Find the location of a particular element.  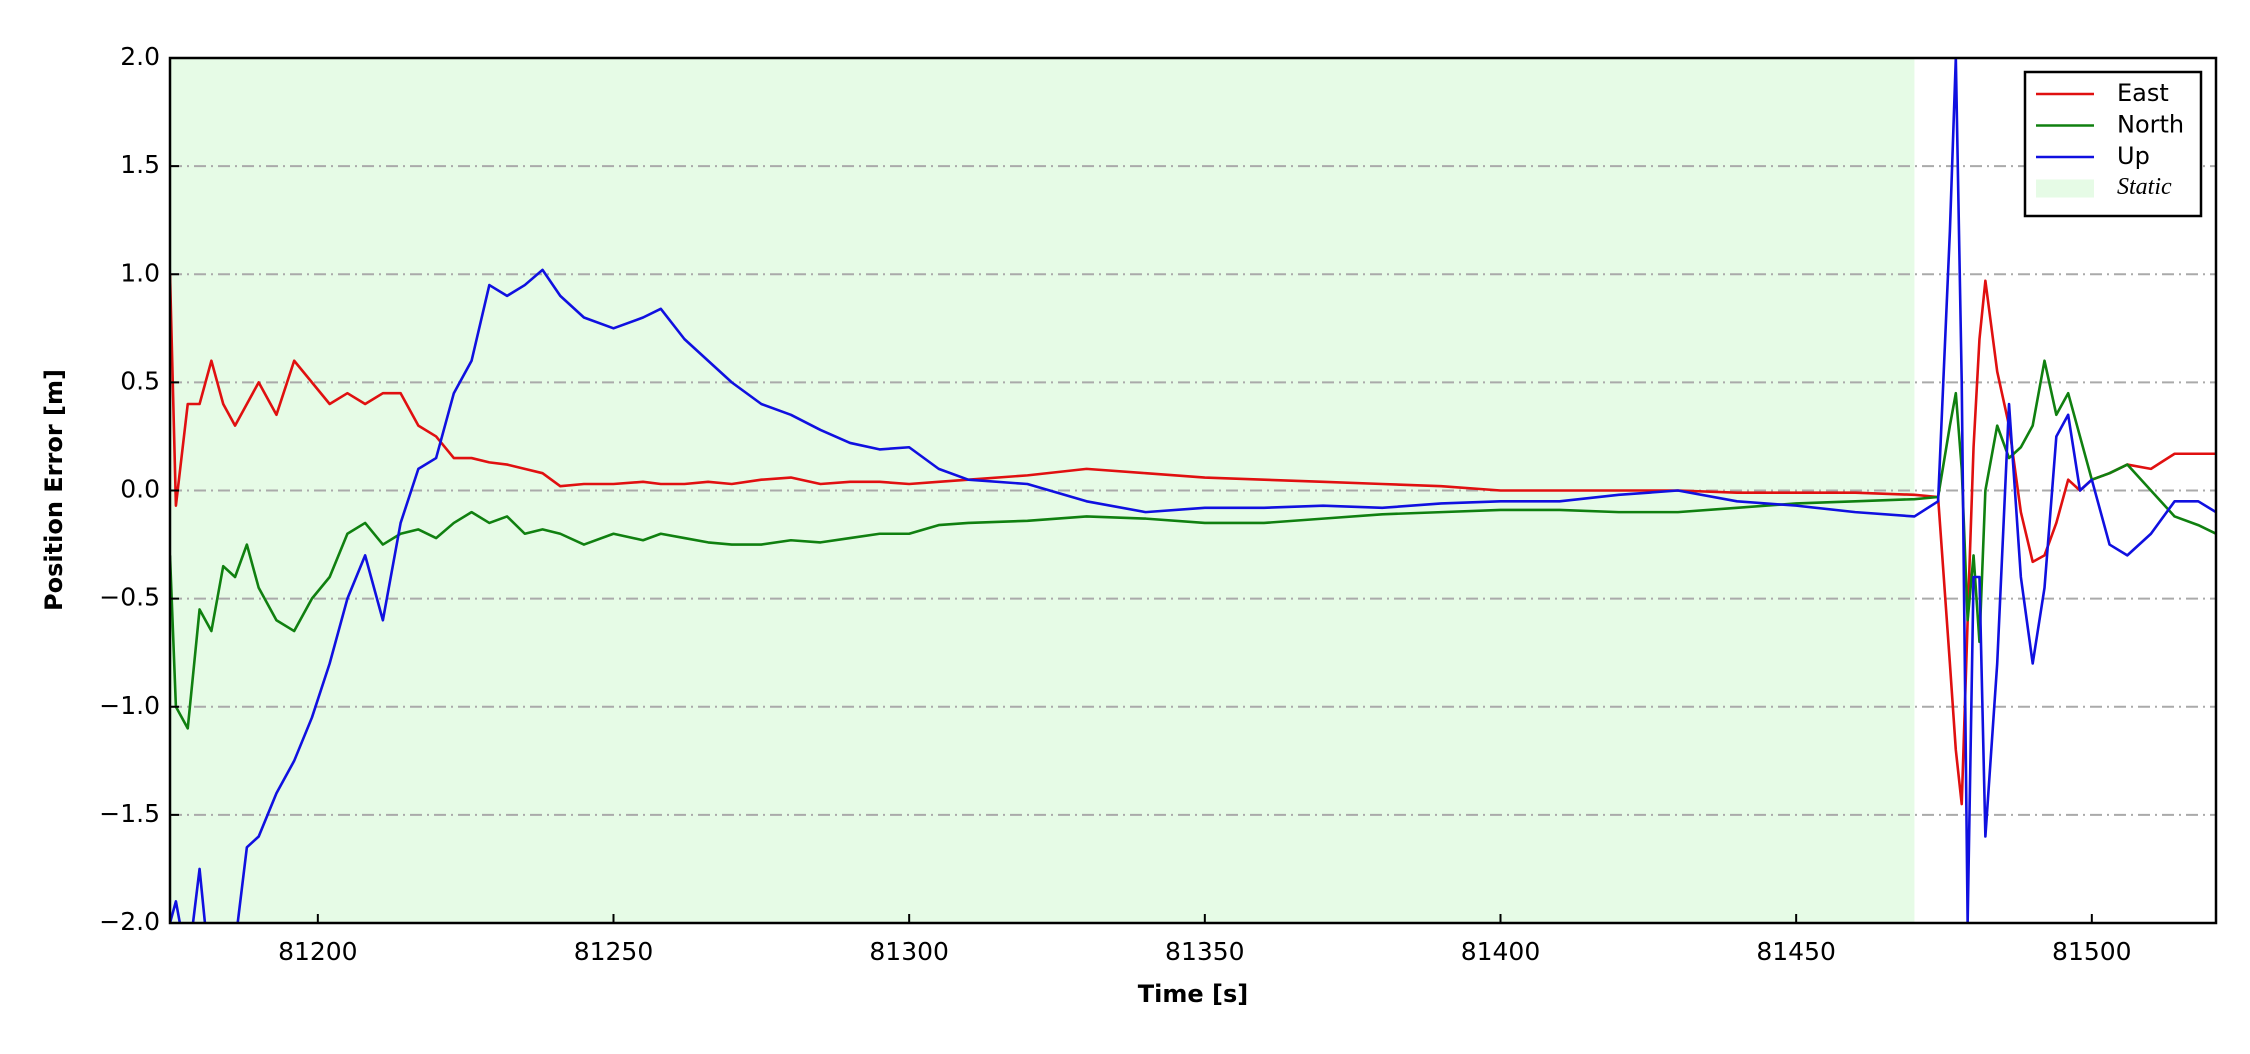

legend-swatch is located at coordinates (2065, 188).